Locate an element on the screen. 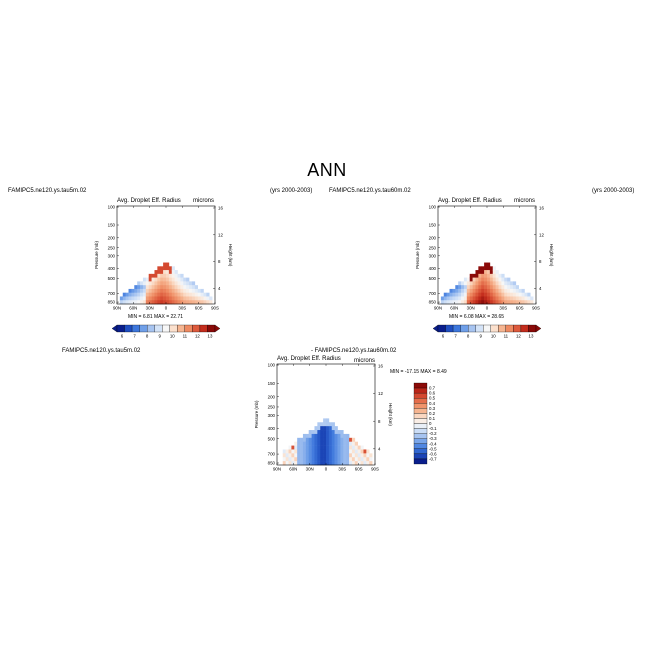 The width and height of the screenshot is (654, 654). panel2-minmax: MIN = 6.08 MAX = 28.65 is located at coordinates (477, 317).